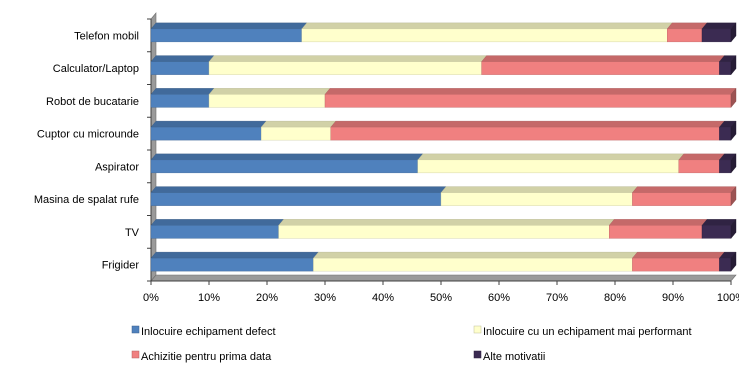 The height and width of the screenshot is (373, 739). What do you see at coordinates (443, 278) in the screenshot?
I see `floor-wall` at bounding box center [443, 278].